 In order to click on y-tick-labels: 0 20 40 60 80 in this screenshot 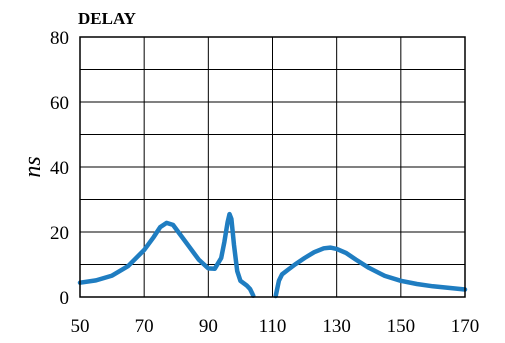, I will do `click(59, 168)`.